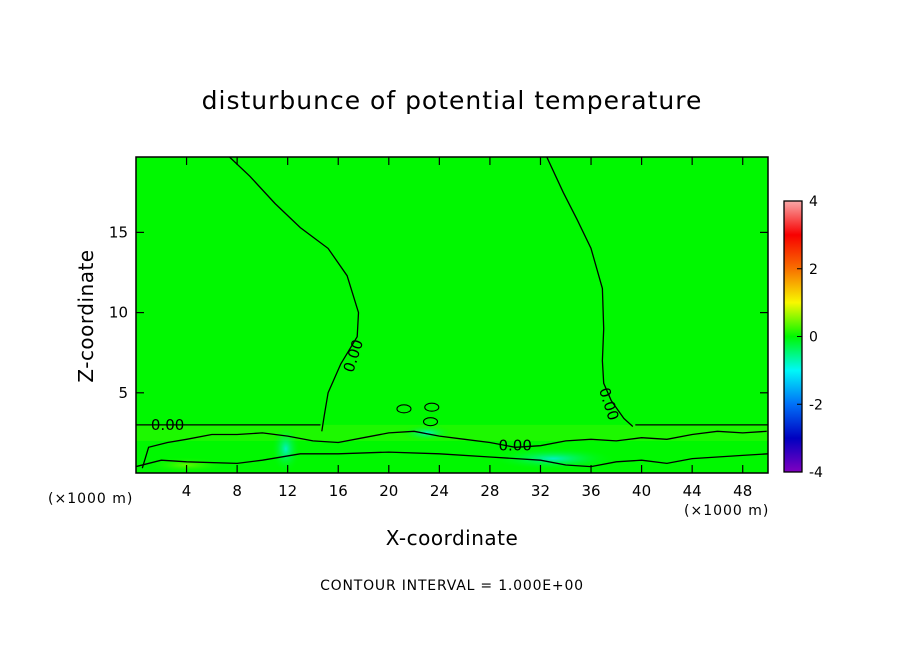  Describe the element at coordinates (742, 491) in the screenshot. I see `x-tick-label-48: 48` at that location.